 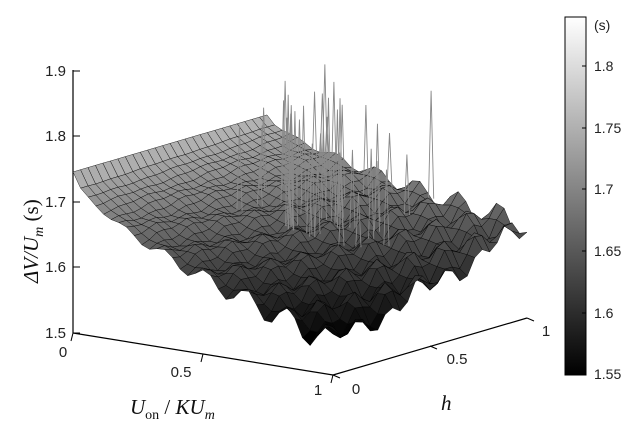 I want to click on x-label-sub: on, so click(x=152, y=415).